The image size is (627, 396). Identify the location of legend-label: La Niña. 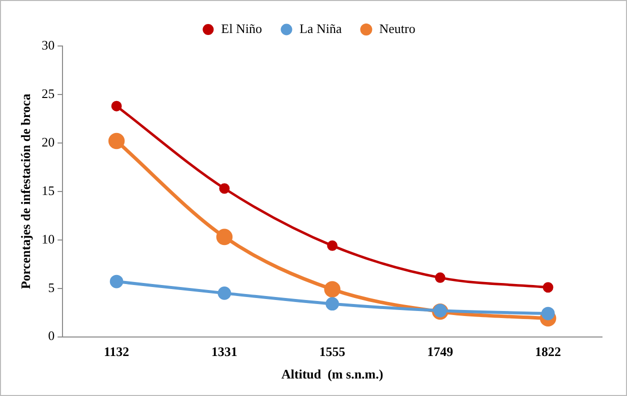
(320, 28).